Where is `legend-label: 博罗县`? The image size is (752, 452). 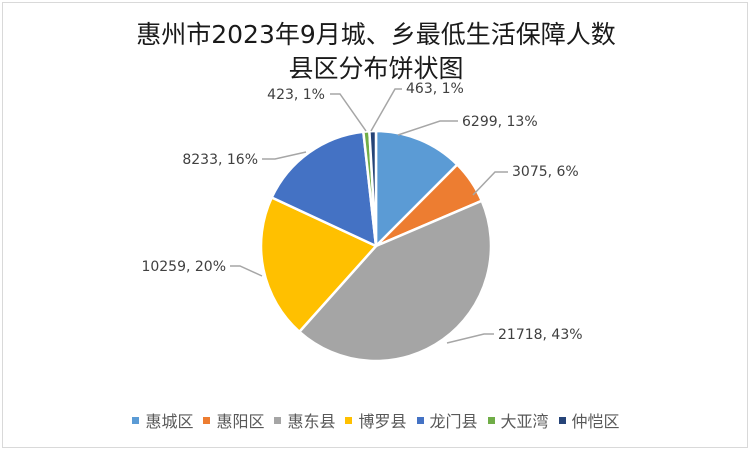
legend-label: 博罗县 is located at coordinates (382, 421).